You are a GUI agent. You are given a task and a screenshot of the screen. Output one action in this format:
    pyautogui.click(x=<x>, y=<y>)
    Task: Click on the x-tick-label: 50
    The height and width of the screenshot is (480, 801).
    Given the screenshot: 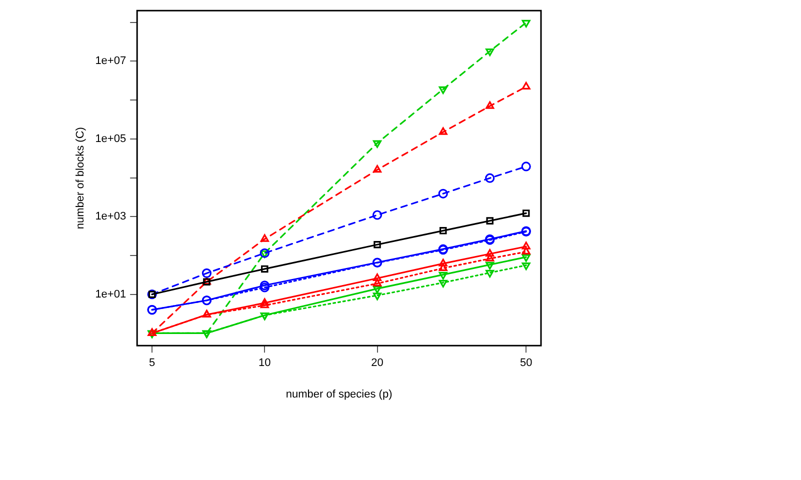 What is the action you would take?
    pyautogui.click(x=526, y=363)
    